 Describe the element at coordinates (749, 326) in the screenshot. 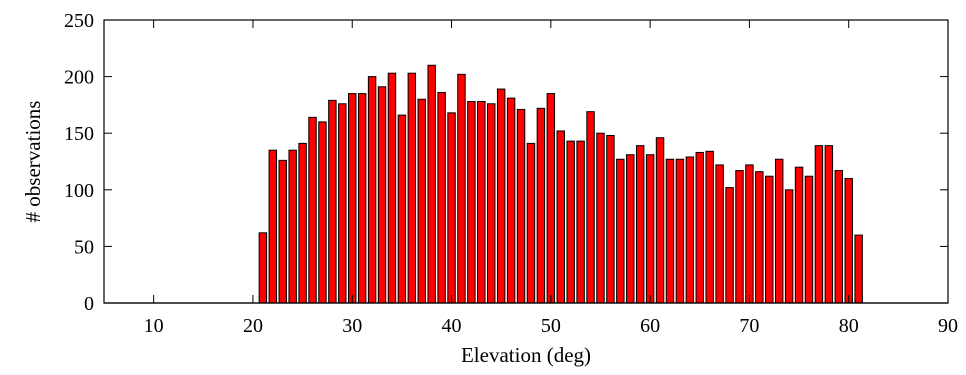

I see `x-tick-label: 70` at that location.